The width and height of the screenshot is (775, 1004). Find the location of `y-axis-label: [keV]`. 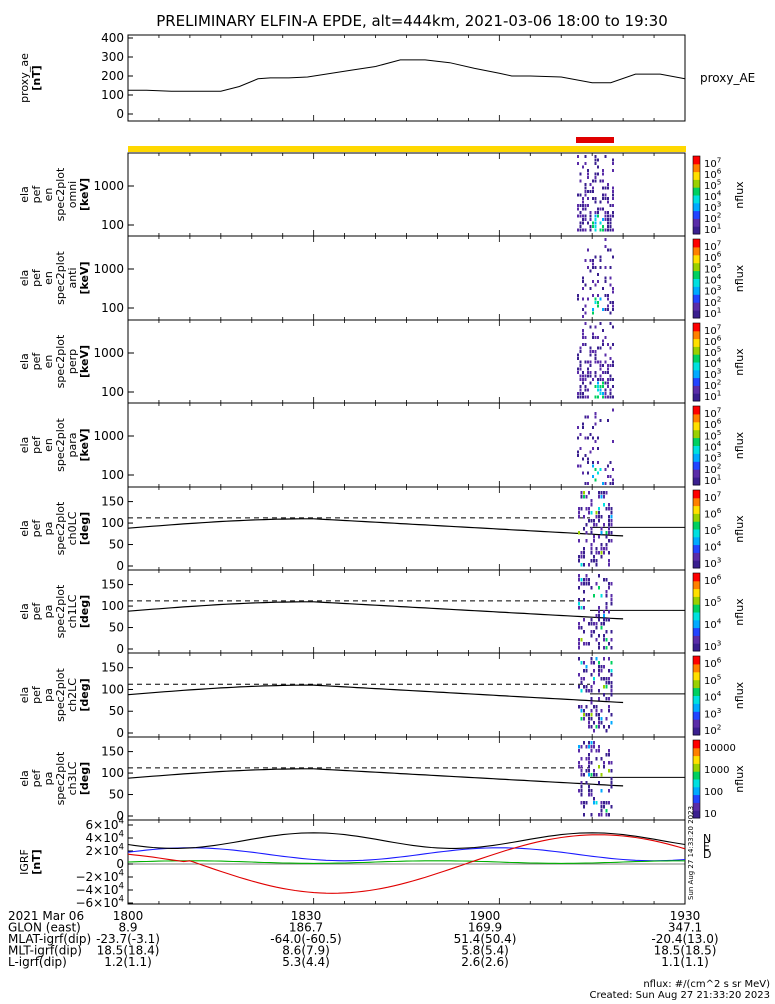

y-axis-label: [keV] is located at coordinates (84, 277).